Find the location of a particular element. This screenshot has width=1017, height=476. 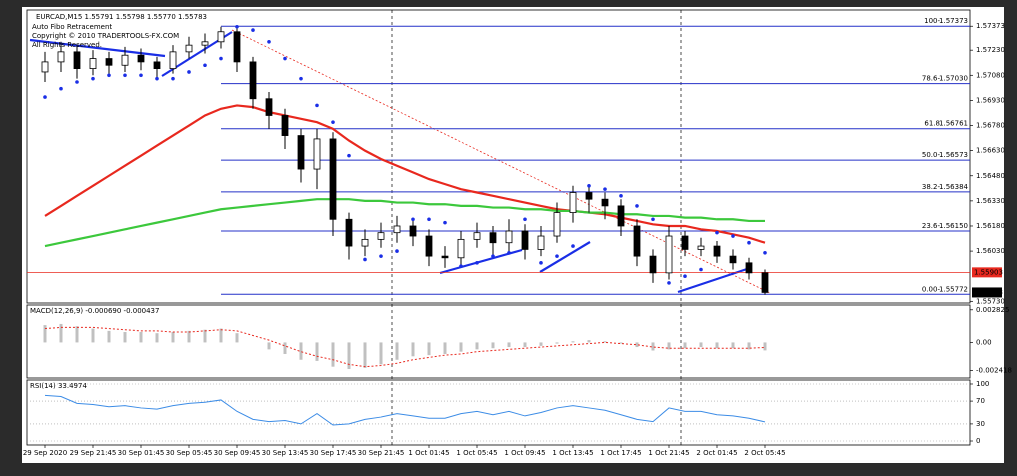

fibo-price: 1.56573 is located at coordinates (953, 155).